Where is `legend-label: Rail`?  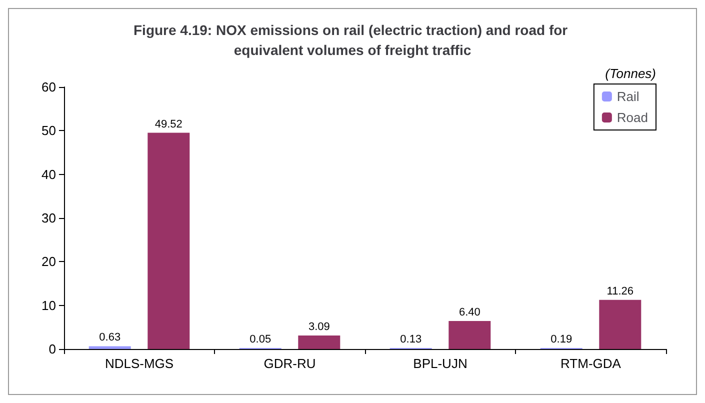 legend-label: Rail is located at coordinates (628, 96).